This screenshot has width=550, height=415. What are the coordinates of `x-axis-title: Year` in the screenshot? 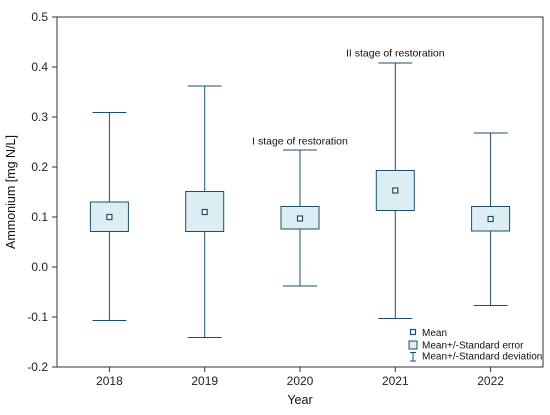 It's located at (299, 400).